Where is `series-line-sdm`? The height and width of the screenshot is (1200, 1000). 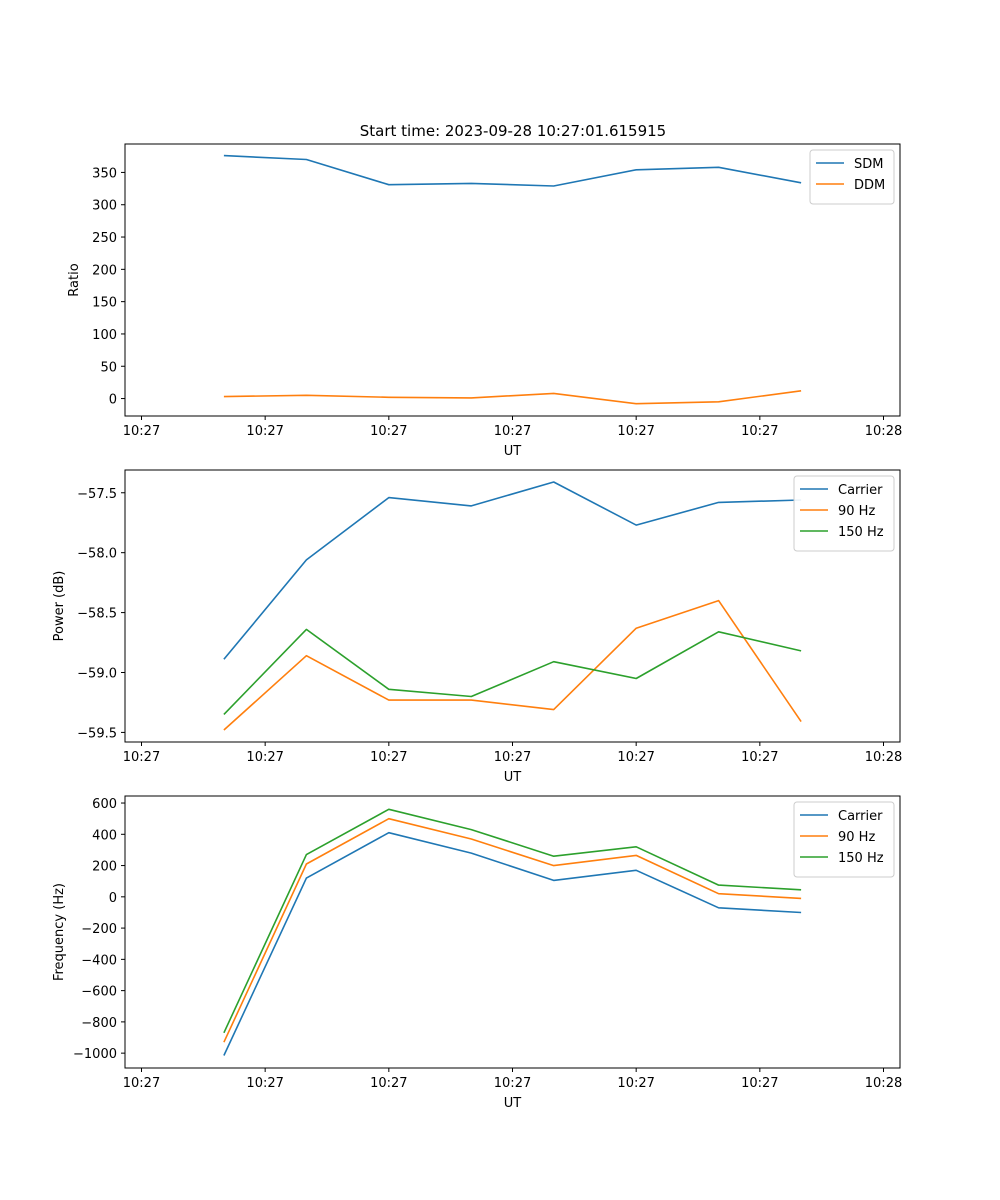
series-line-sdm is located at coordinates (512, 170).